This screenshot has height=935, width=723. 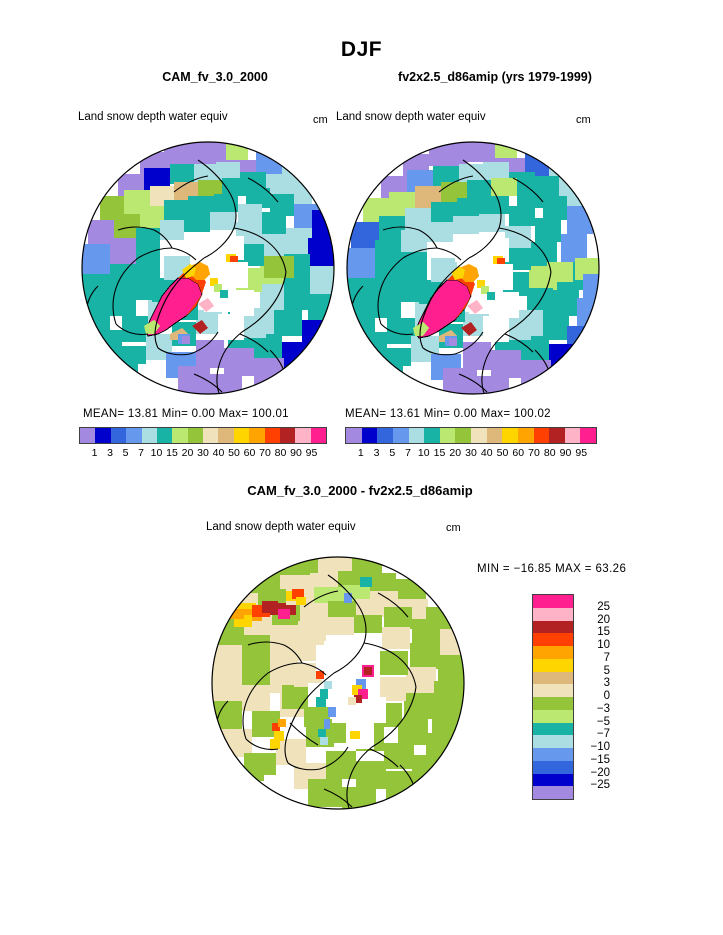 What do you see at coordinates (600, 785) in the screenshot?
I see `tick-label: −25` at bounding box center [600, 785].